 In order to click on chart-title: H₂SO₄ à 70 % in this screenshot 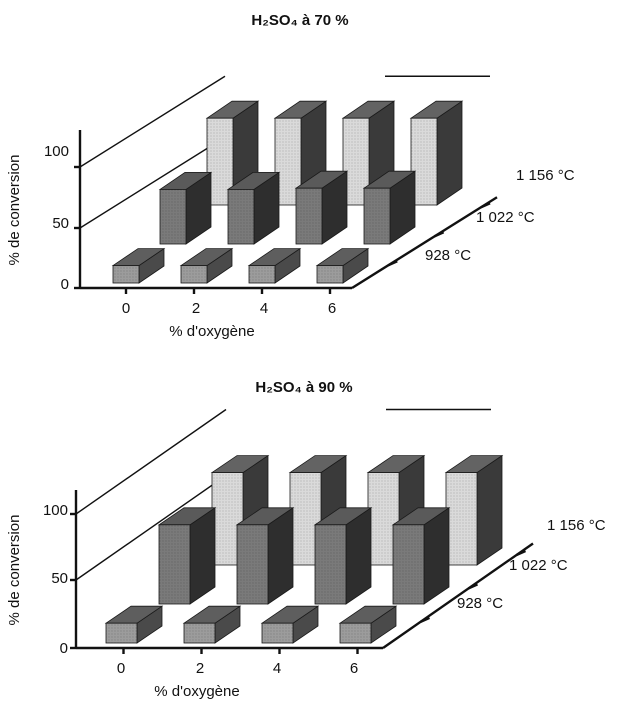, I will do `click(299, 20)`.